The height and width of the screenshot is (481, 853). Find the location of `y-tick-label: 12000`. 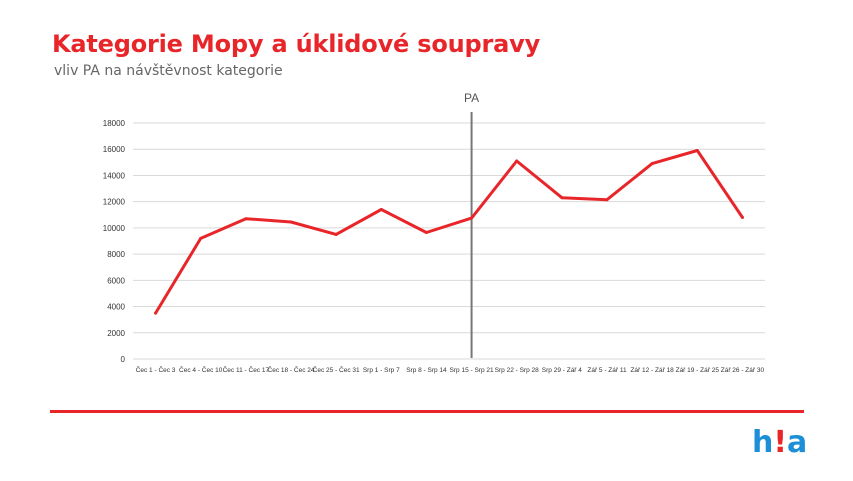

y-tick-label: 12000 is located at coordinates (114, 202).